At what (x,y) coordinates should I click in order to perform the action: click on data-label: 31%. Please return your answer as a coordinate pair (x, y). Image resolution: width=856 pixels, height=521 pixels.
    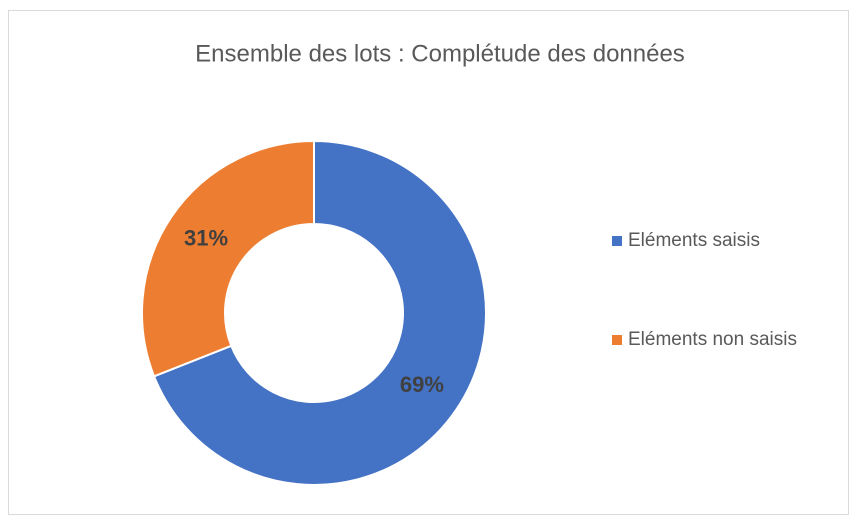
    Looking at the image, I should click on (206, 237).